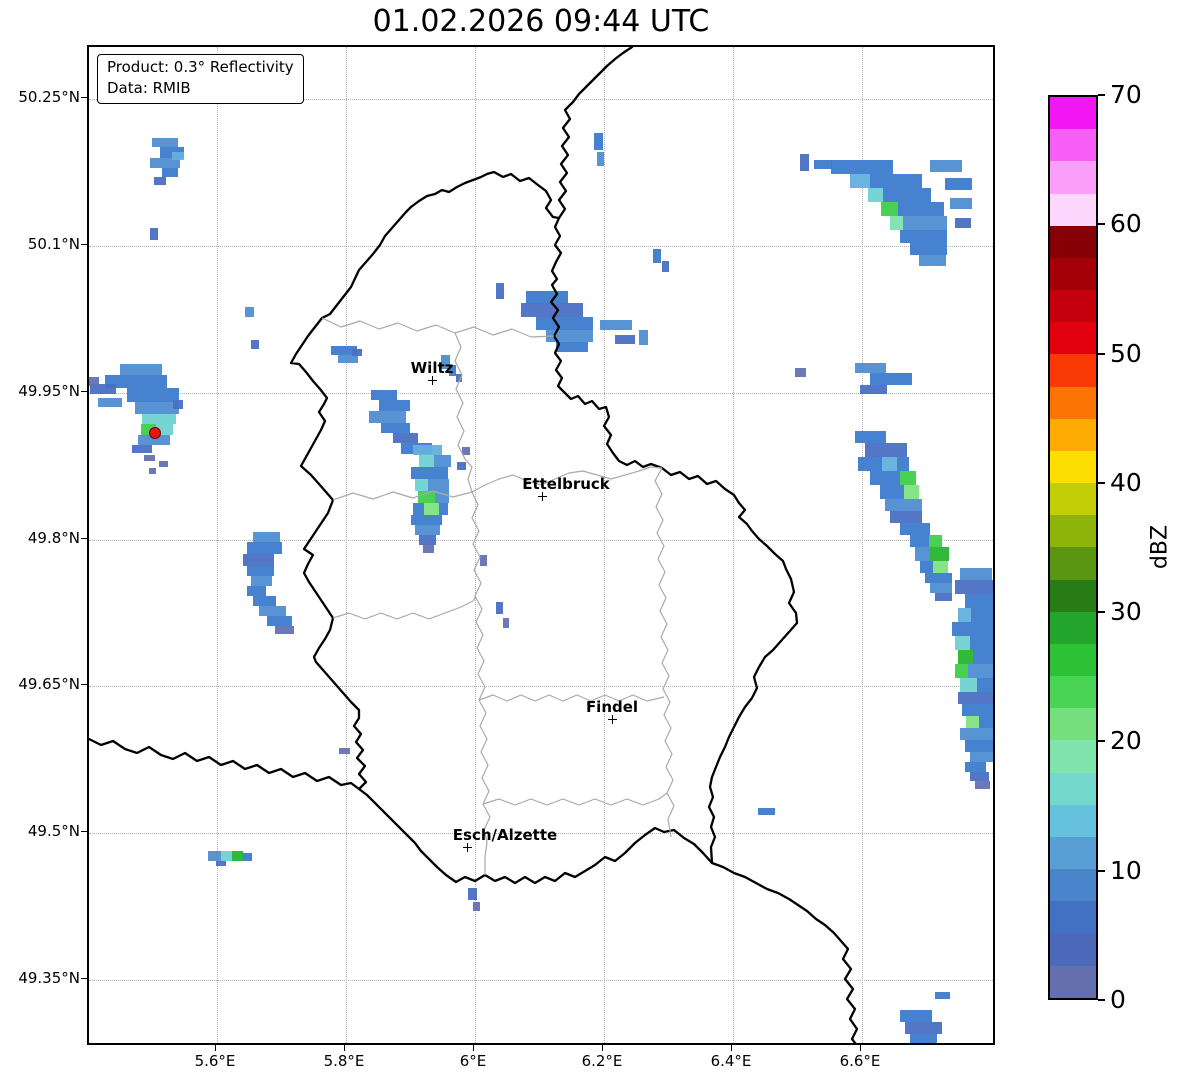 The height and width of the screenshot is (1081, 1184). What do you see at coordinates (432, 368) in the screenshot?
I see `city-label: Wiltz` at bounding box center [432, 368].